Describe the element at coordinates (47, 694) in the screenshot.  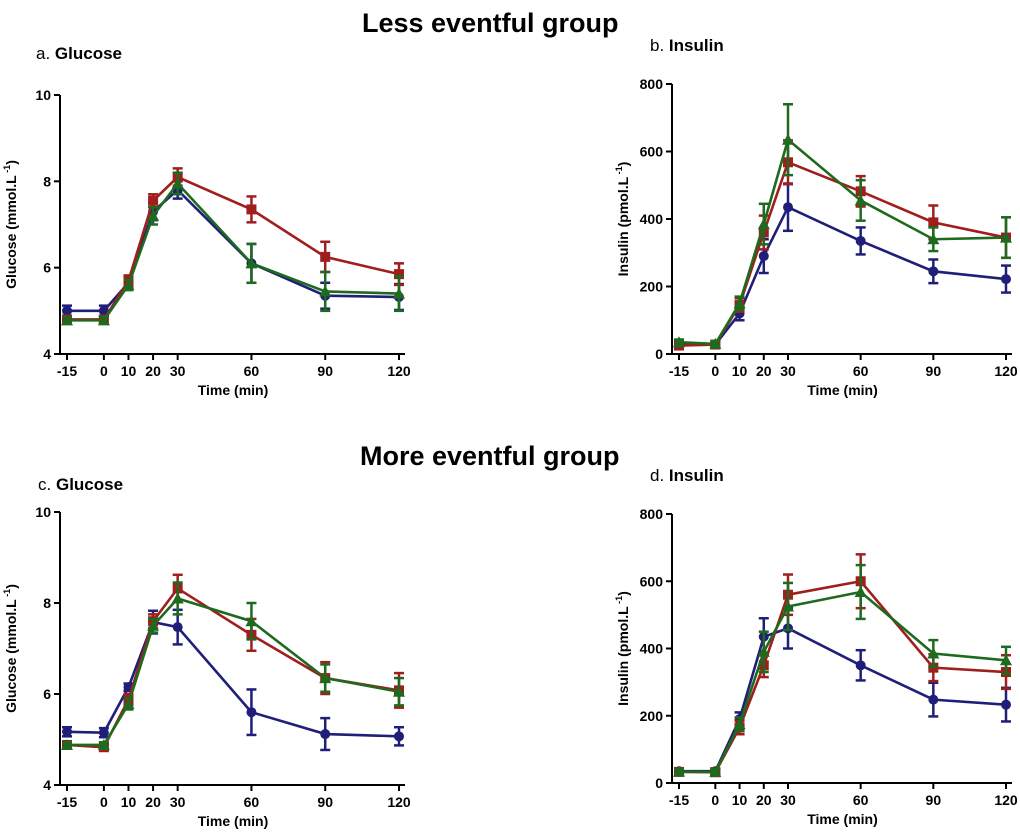
I see `y-tick-label: 6` at that location.